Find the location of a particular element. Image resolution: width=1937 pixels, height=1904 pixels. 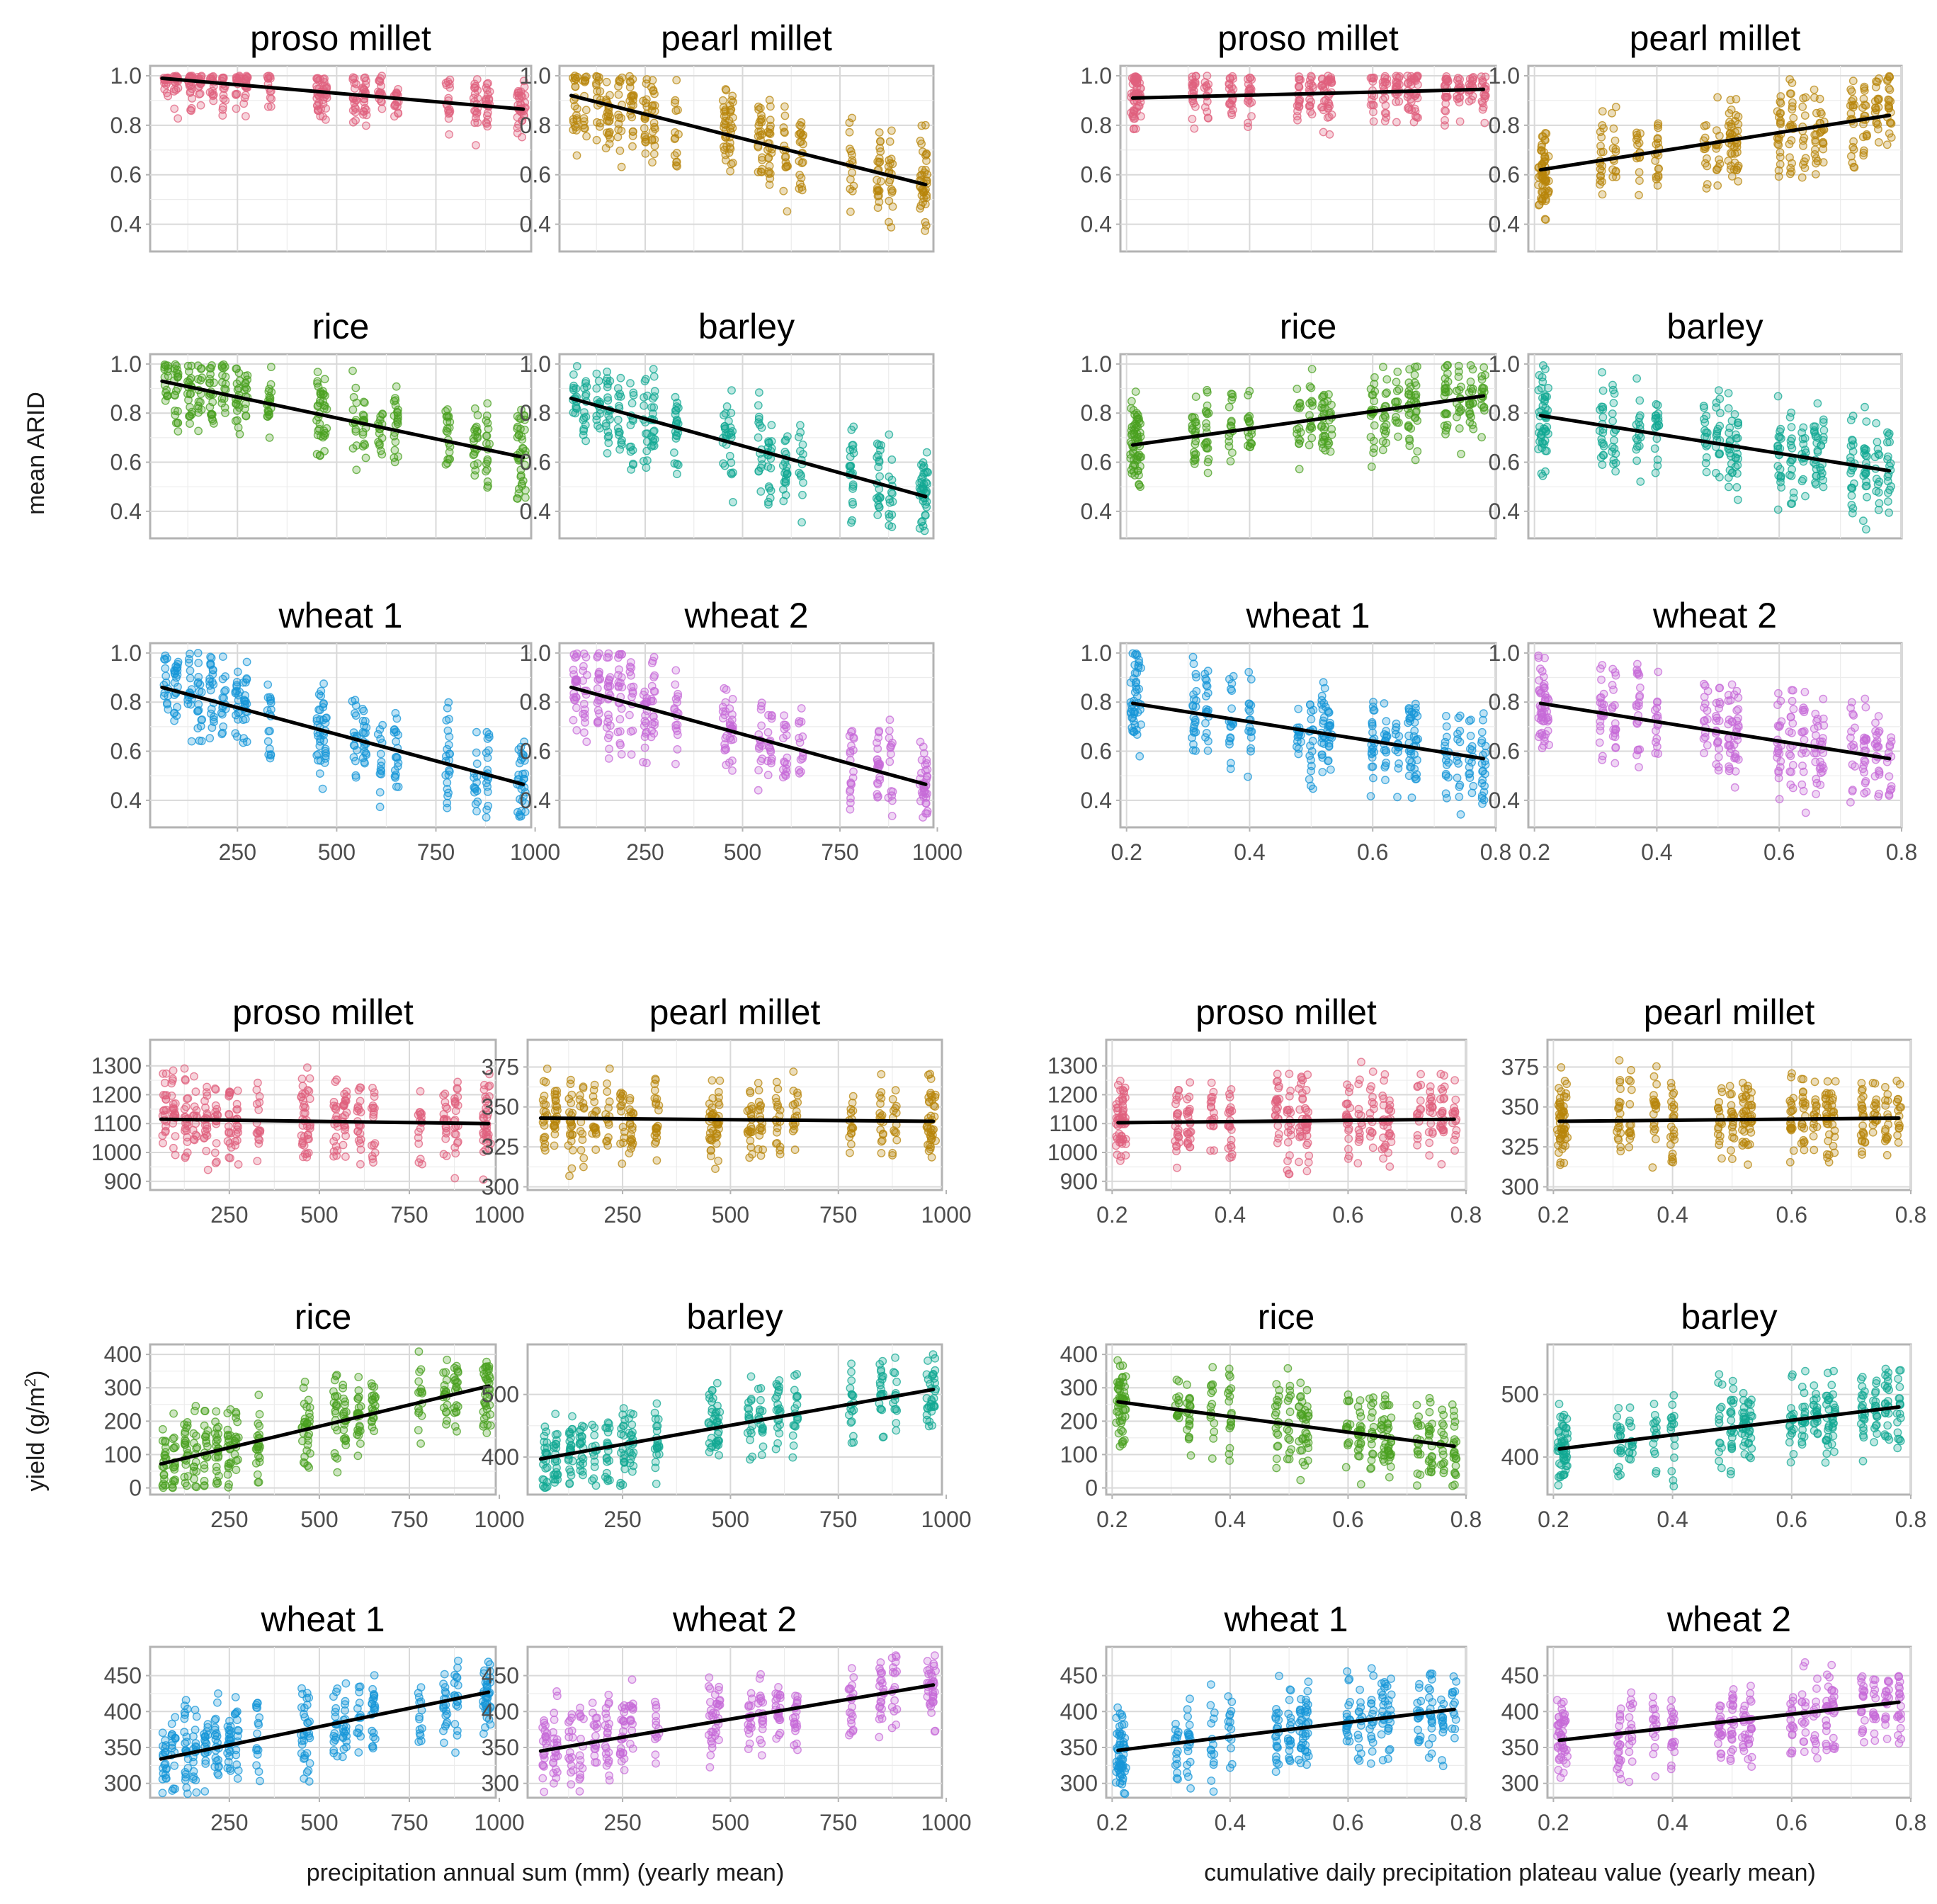

panel-arid-plateau-wheat1: wheat 10.40.60.81.00.2 0.4 0.6 0.8 is located at coordinates (1296, 730).